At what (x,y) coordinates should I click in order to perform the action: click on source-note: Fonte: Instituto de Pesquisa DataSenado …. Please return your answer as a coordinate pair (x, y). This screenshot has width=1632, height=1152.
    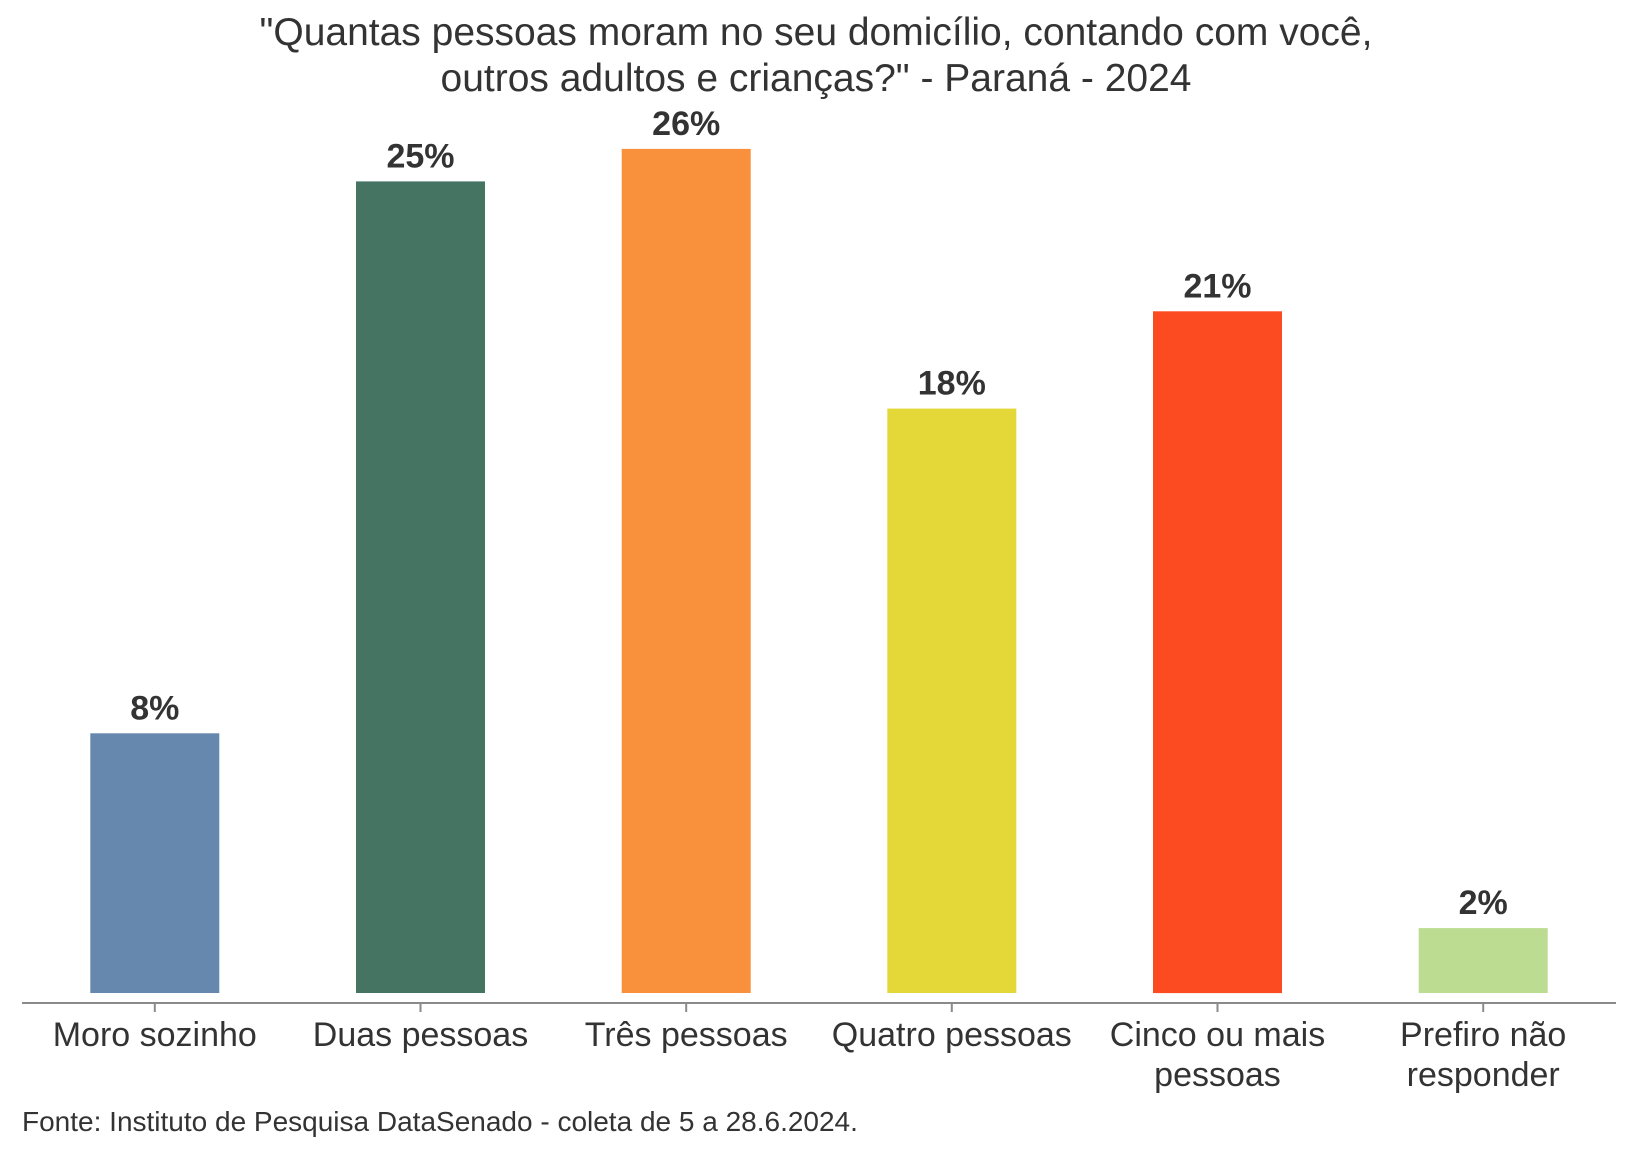
    Looking at the image, I should click on (440, 1121).